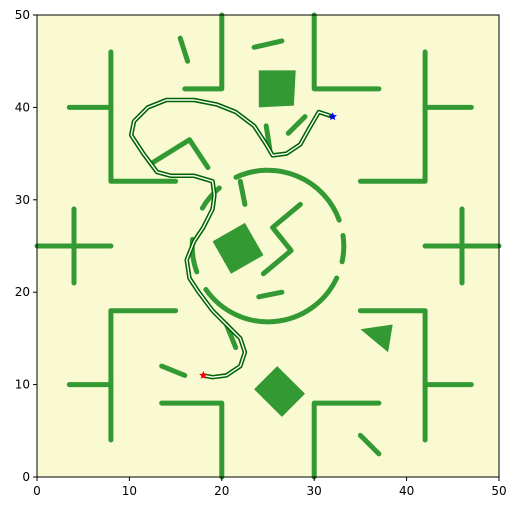 The height and width of the screenshot is (511, 518). Describe the element at coordinates (37, 491) in the screenshot. I see `x-tick-label: 0` at that location.